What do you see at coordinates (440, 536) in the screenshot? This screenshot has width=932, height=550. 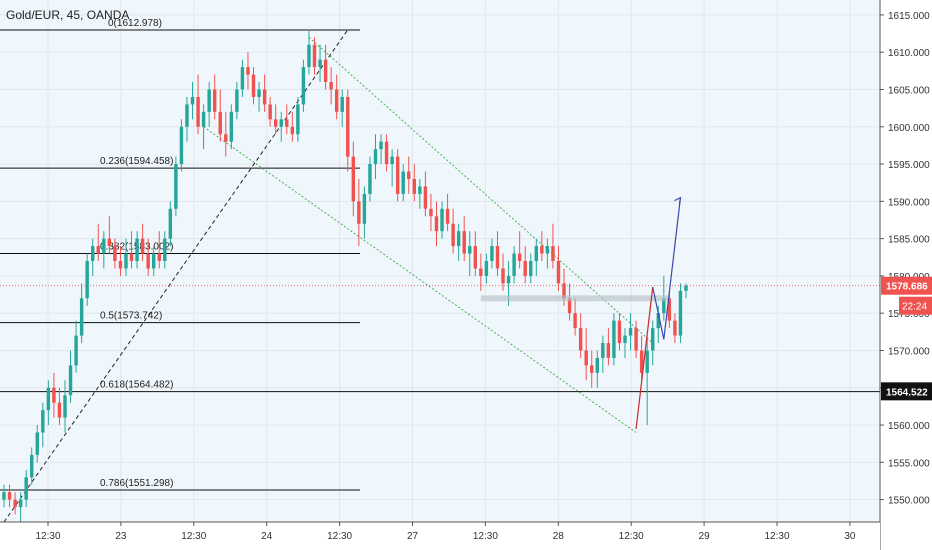 I see `time-scale` at bounding box center [440, 536].